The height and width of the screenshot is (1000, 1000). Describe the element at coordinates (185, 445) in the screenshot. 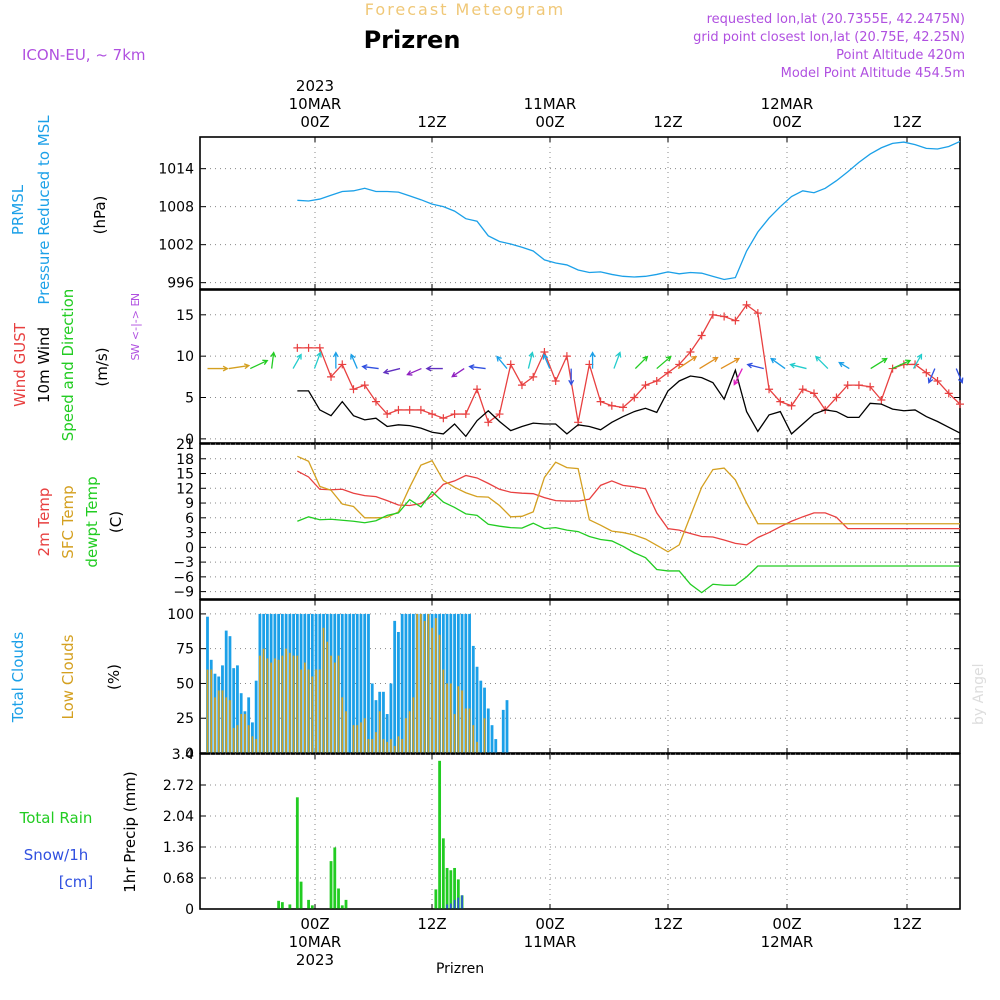

I see `y-tick-label: 21` at that location.